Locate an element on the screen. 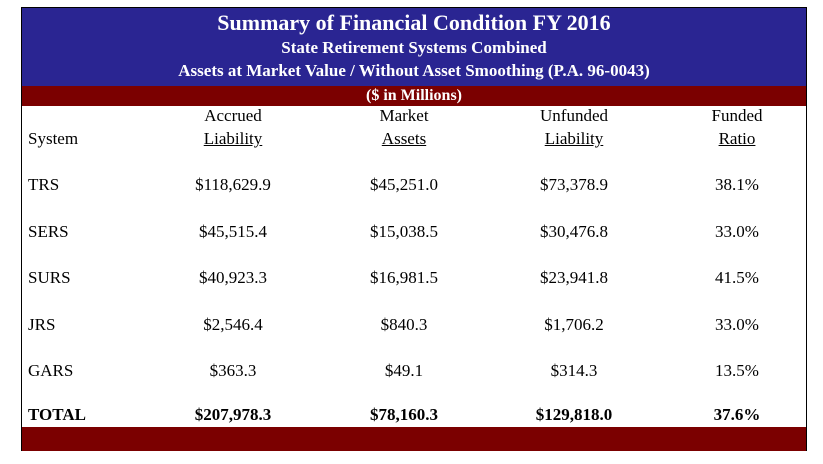  header-funded-bottom: Ratio is located at coordinates (737, 139).